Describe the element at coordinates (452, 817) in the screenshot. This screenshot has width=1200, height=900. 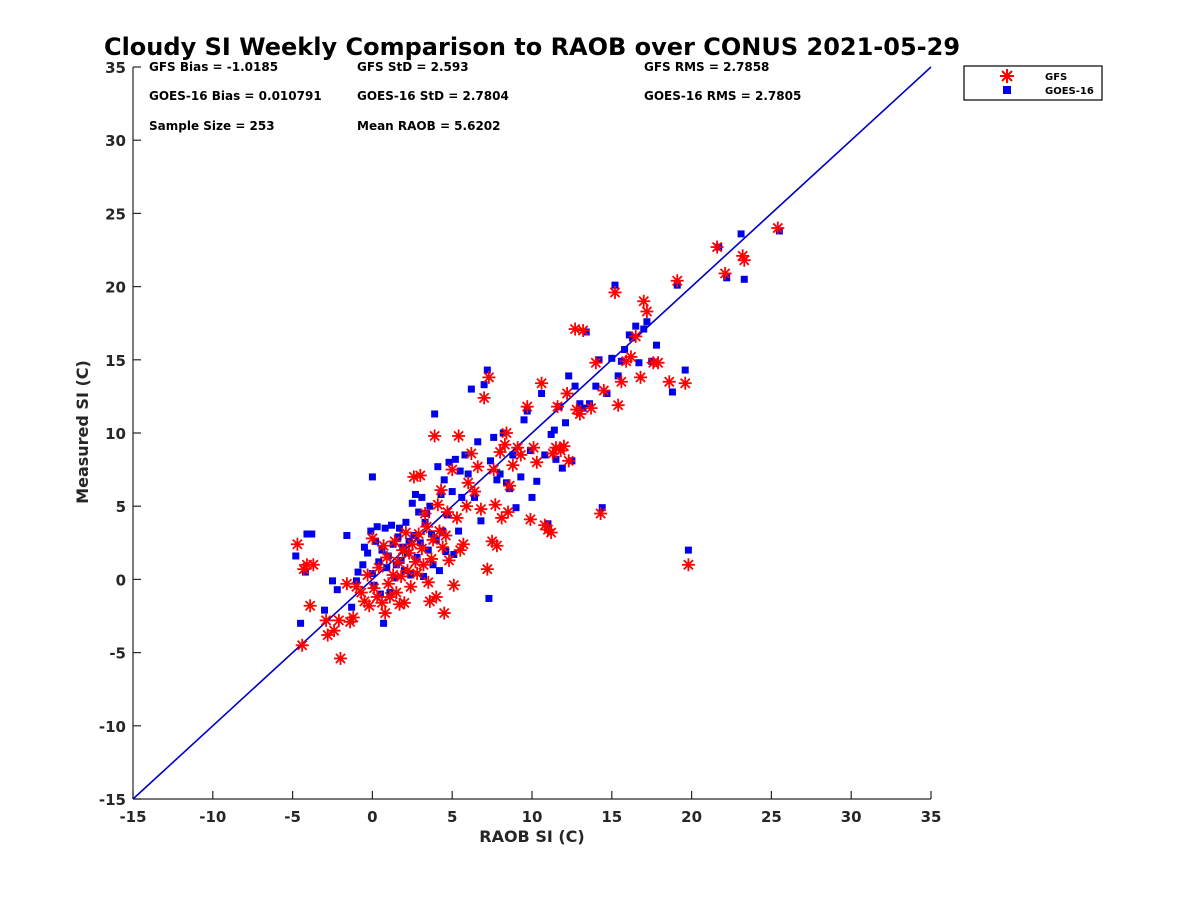
I see `x-tick-label: 5` at that location.